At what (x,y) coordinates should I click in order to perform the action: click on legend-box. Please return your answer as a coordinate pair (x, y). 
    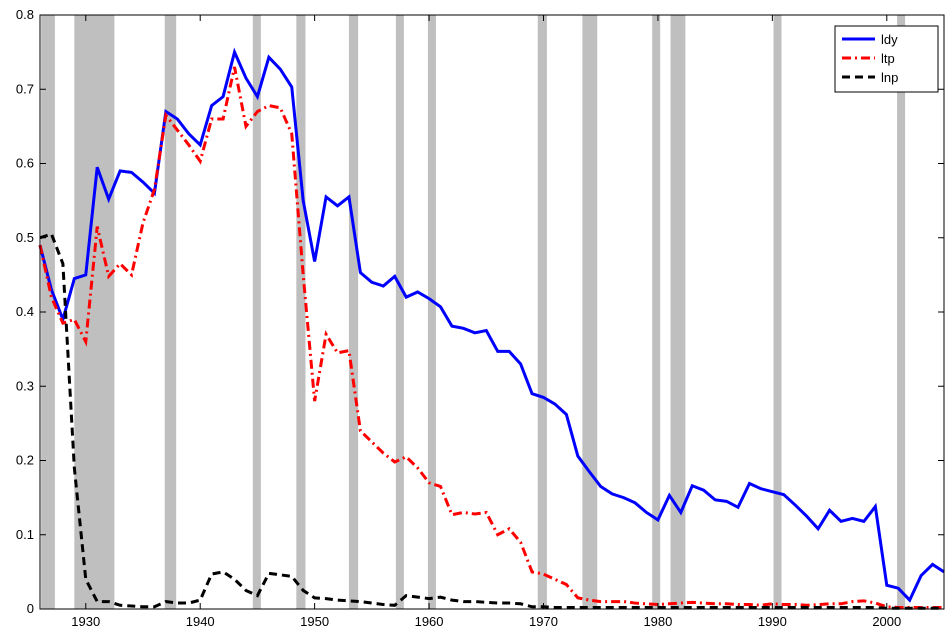
    Looking at the image, I should click on (886, 59).